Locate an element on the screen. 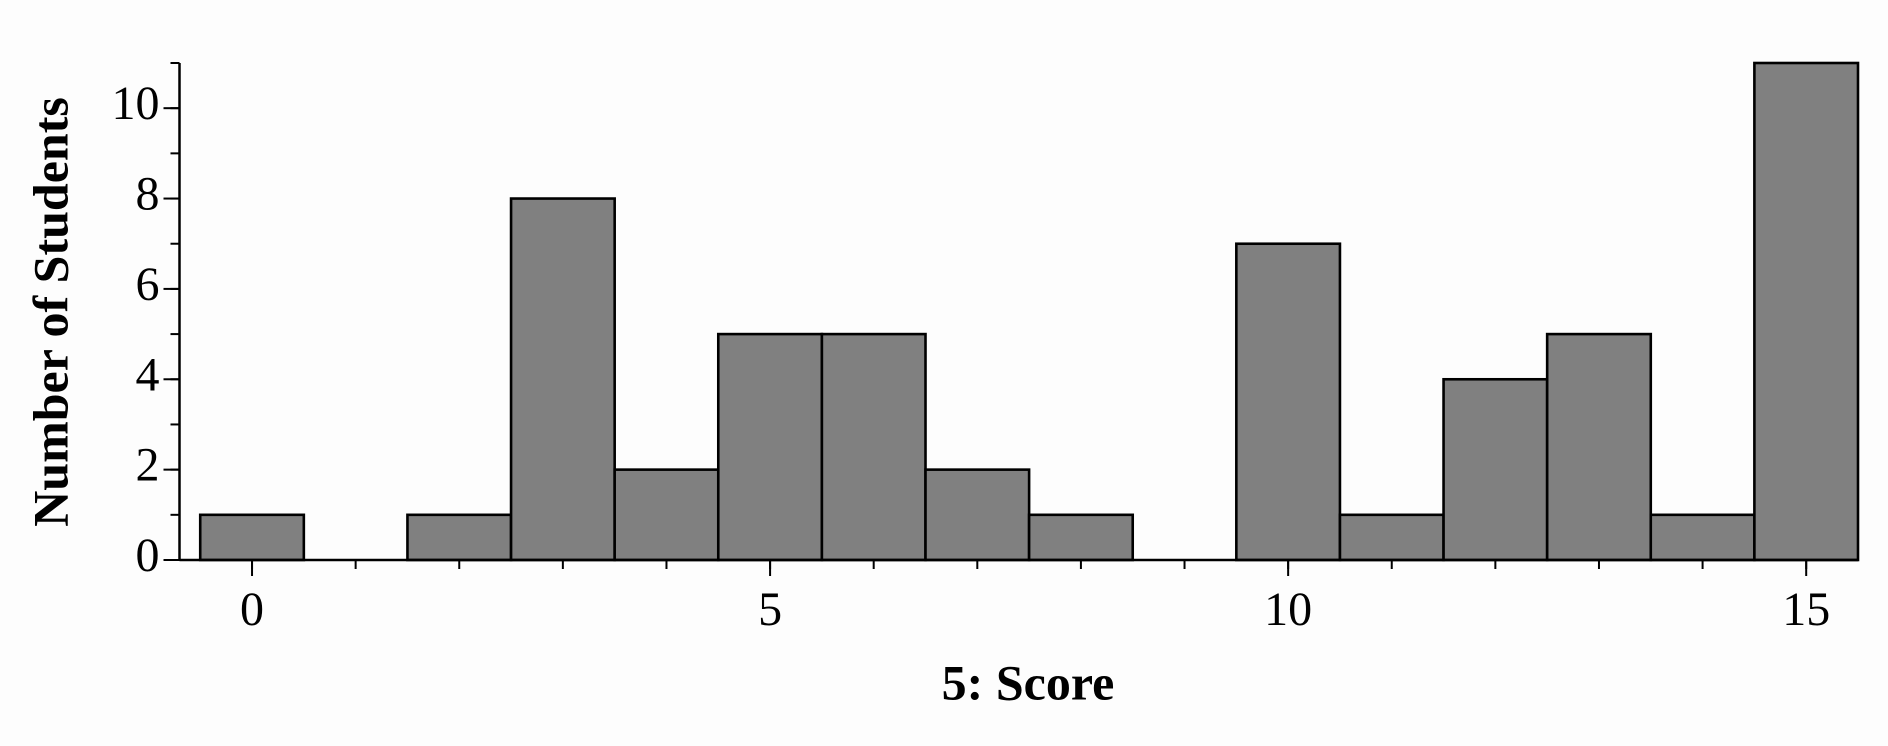 The height and width of the screenshot is (746, 1888). y-tick-label: 8 is located at coordinates (148, 194).